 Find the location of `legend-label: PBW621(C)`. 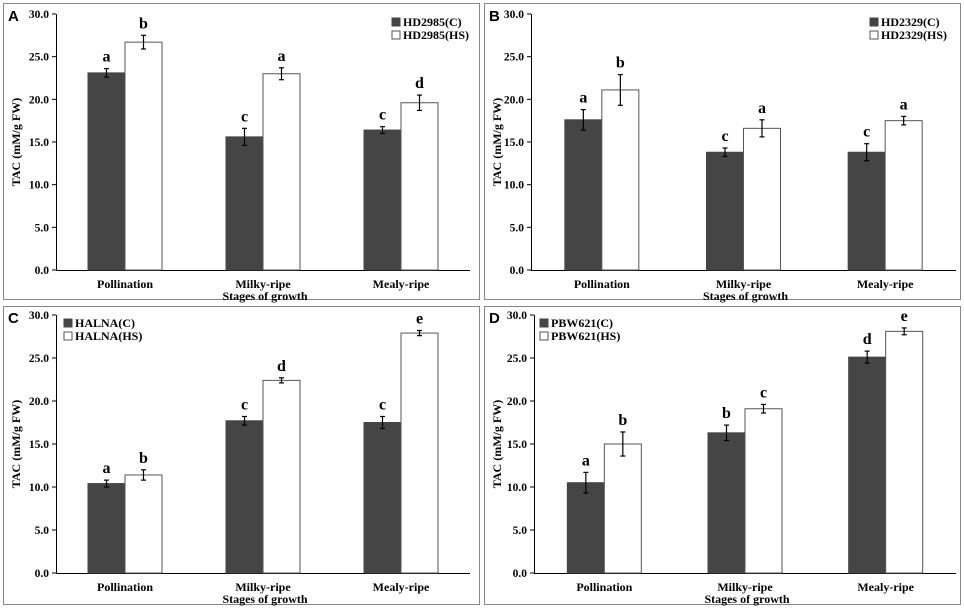

legend-label: PBW621(C) is located at coordinates (582, 323).